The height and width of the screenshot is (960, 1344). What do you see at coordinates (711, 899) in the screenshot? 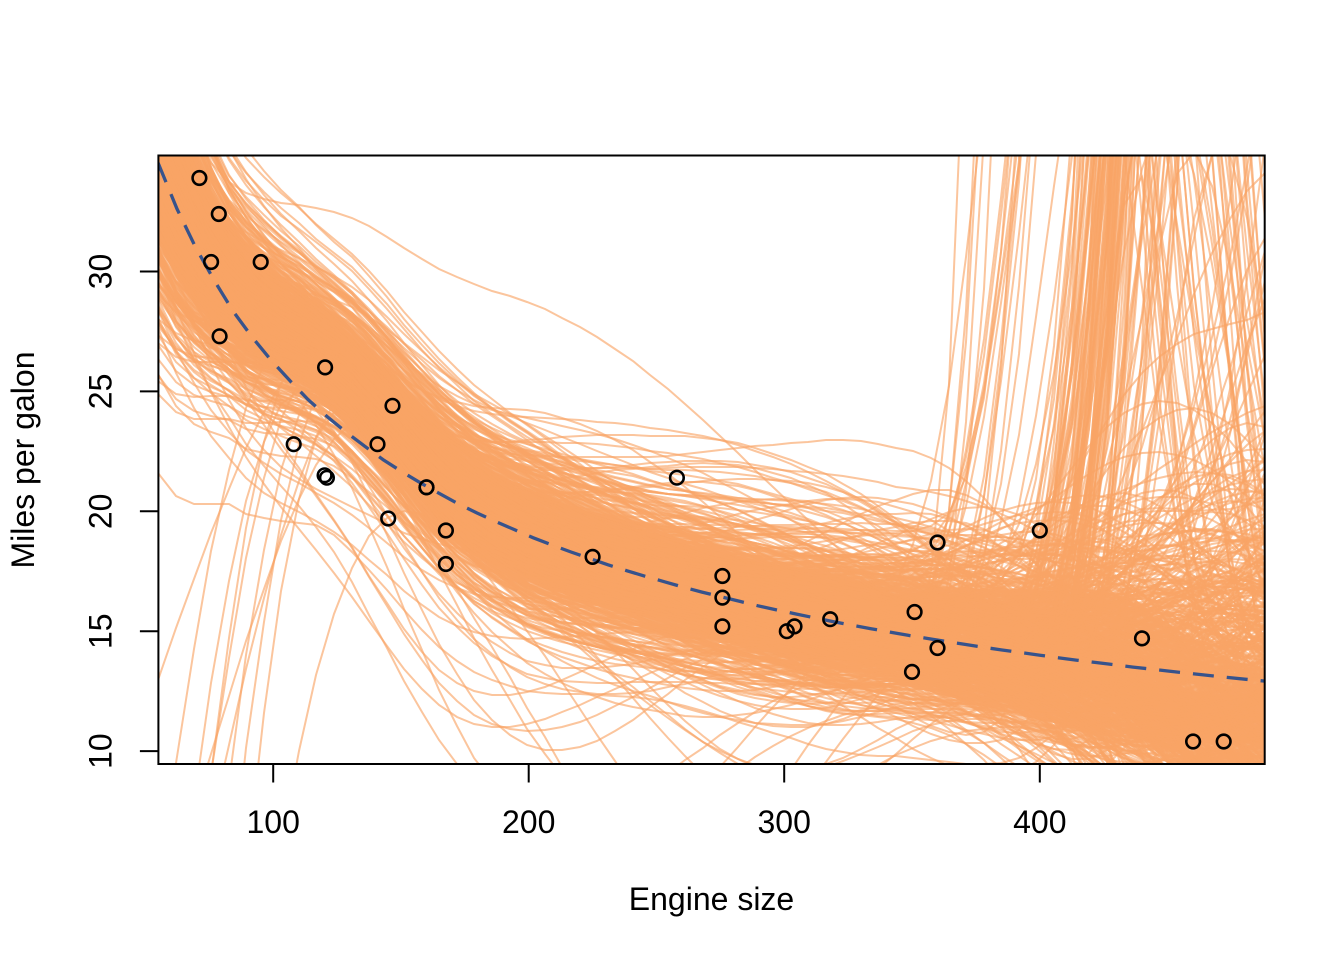
I see `svg-text: Engine size` at bounding box center [711, 899].